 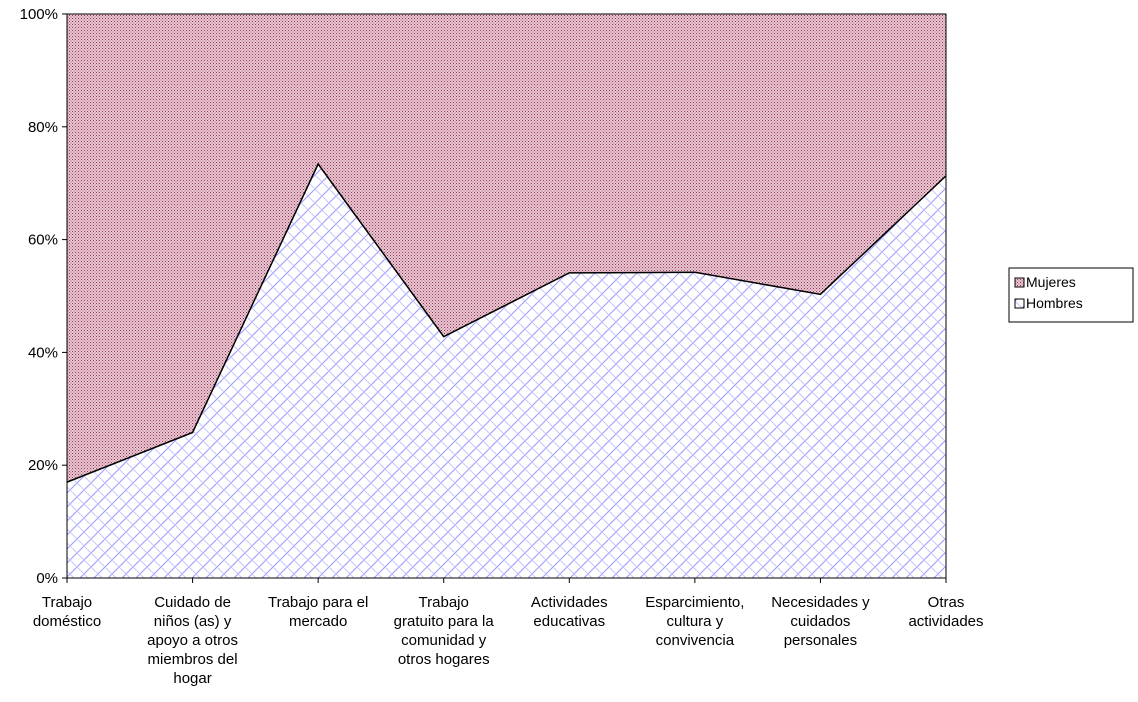 I want to click on x-category-label: Trabajo para el mercado, so click(x=318, y=612).